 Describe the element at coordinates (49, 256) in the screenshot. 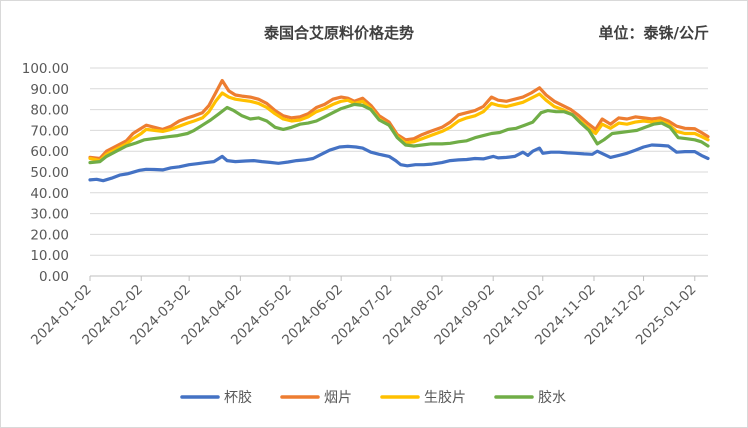

I see `y-tick-label: 10.00` at that location.